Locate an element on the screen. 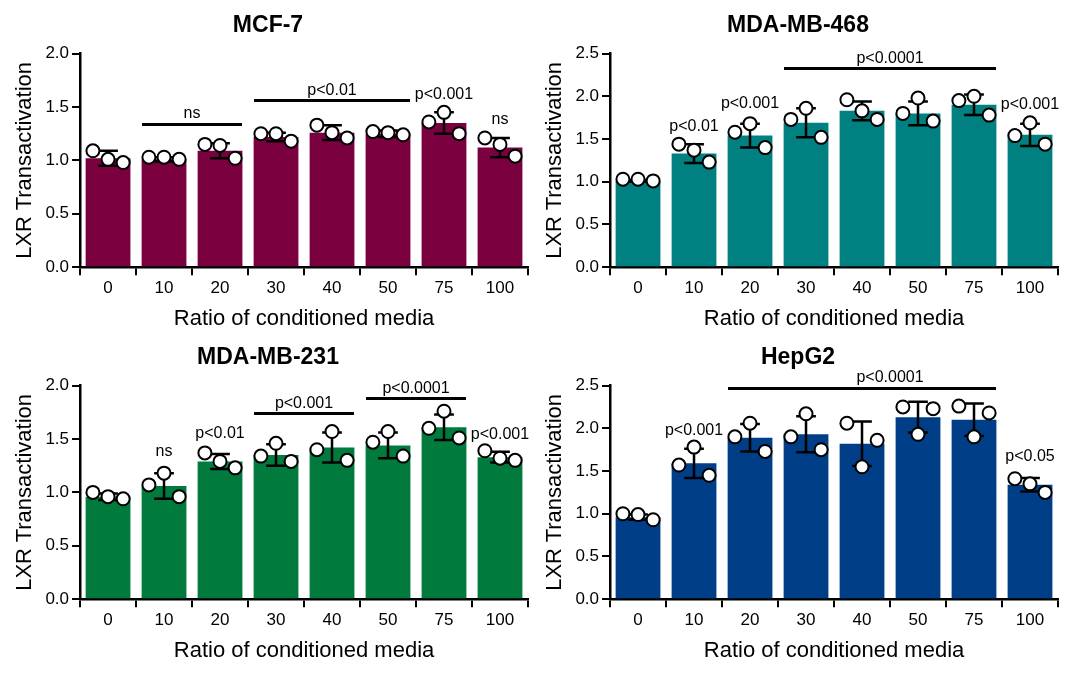 This screenshot has height=675, width=1077. chart-title: MDA-MB-231 is located at coordinates (268, 356).